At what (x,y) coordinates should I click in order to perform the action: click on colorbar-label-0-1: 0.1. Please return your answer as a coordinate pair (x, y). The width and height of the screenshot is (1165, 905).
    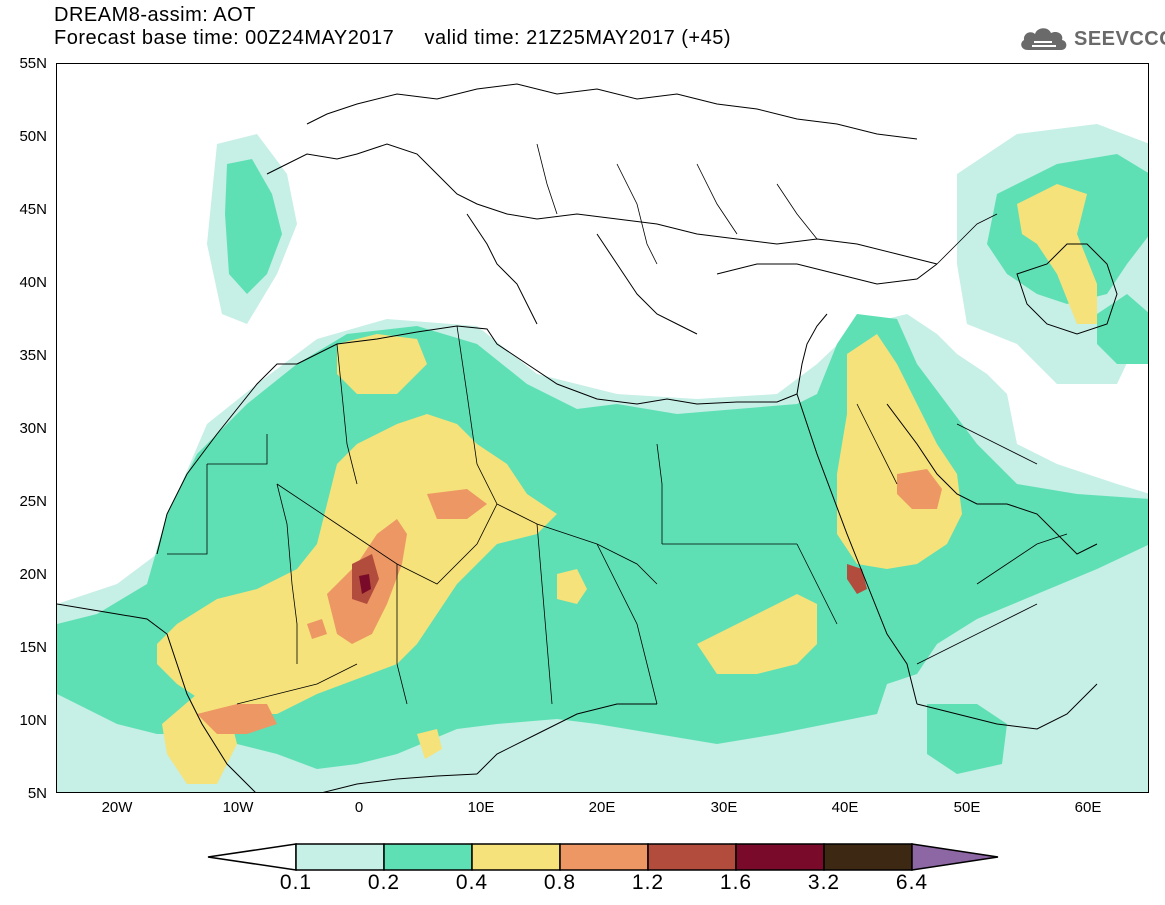
    Looking at the image, I should click on (296, 882).